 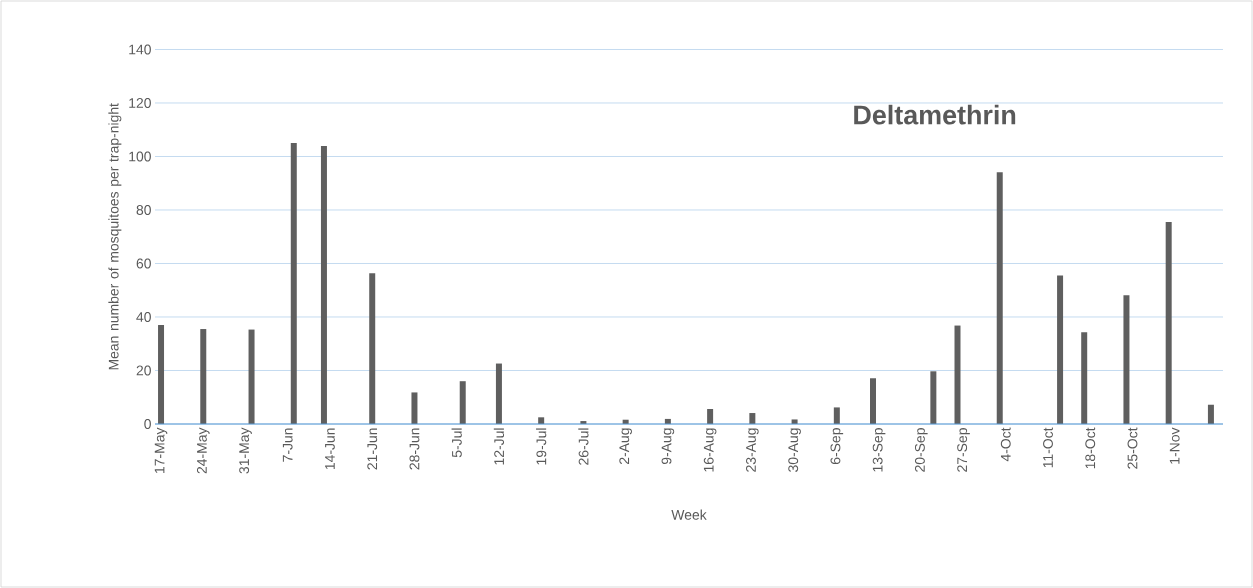 I want to click on y-axis-title: Mean number of mosquitoes per trap-night, so click(x=115, y=236).